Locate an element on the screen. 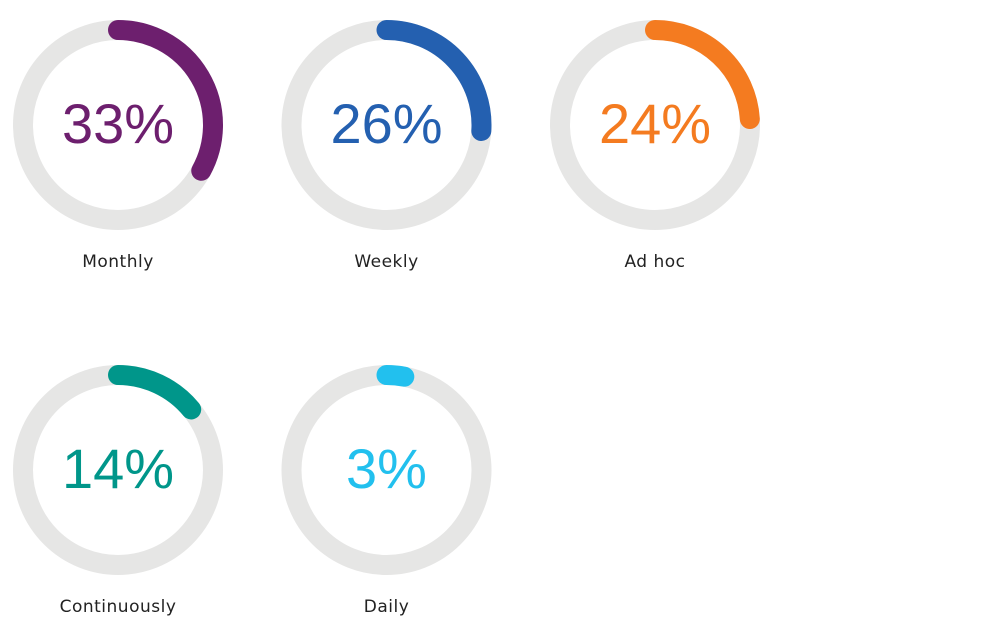 This screenshot has height=626, width=1000. value-label: 26% is located at coordinates (386, 123).